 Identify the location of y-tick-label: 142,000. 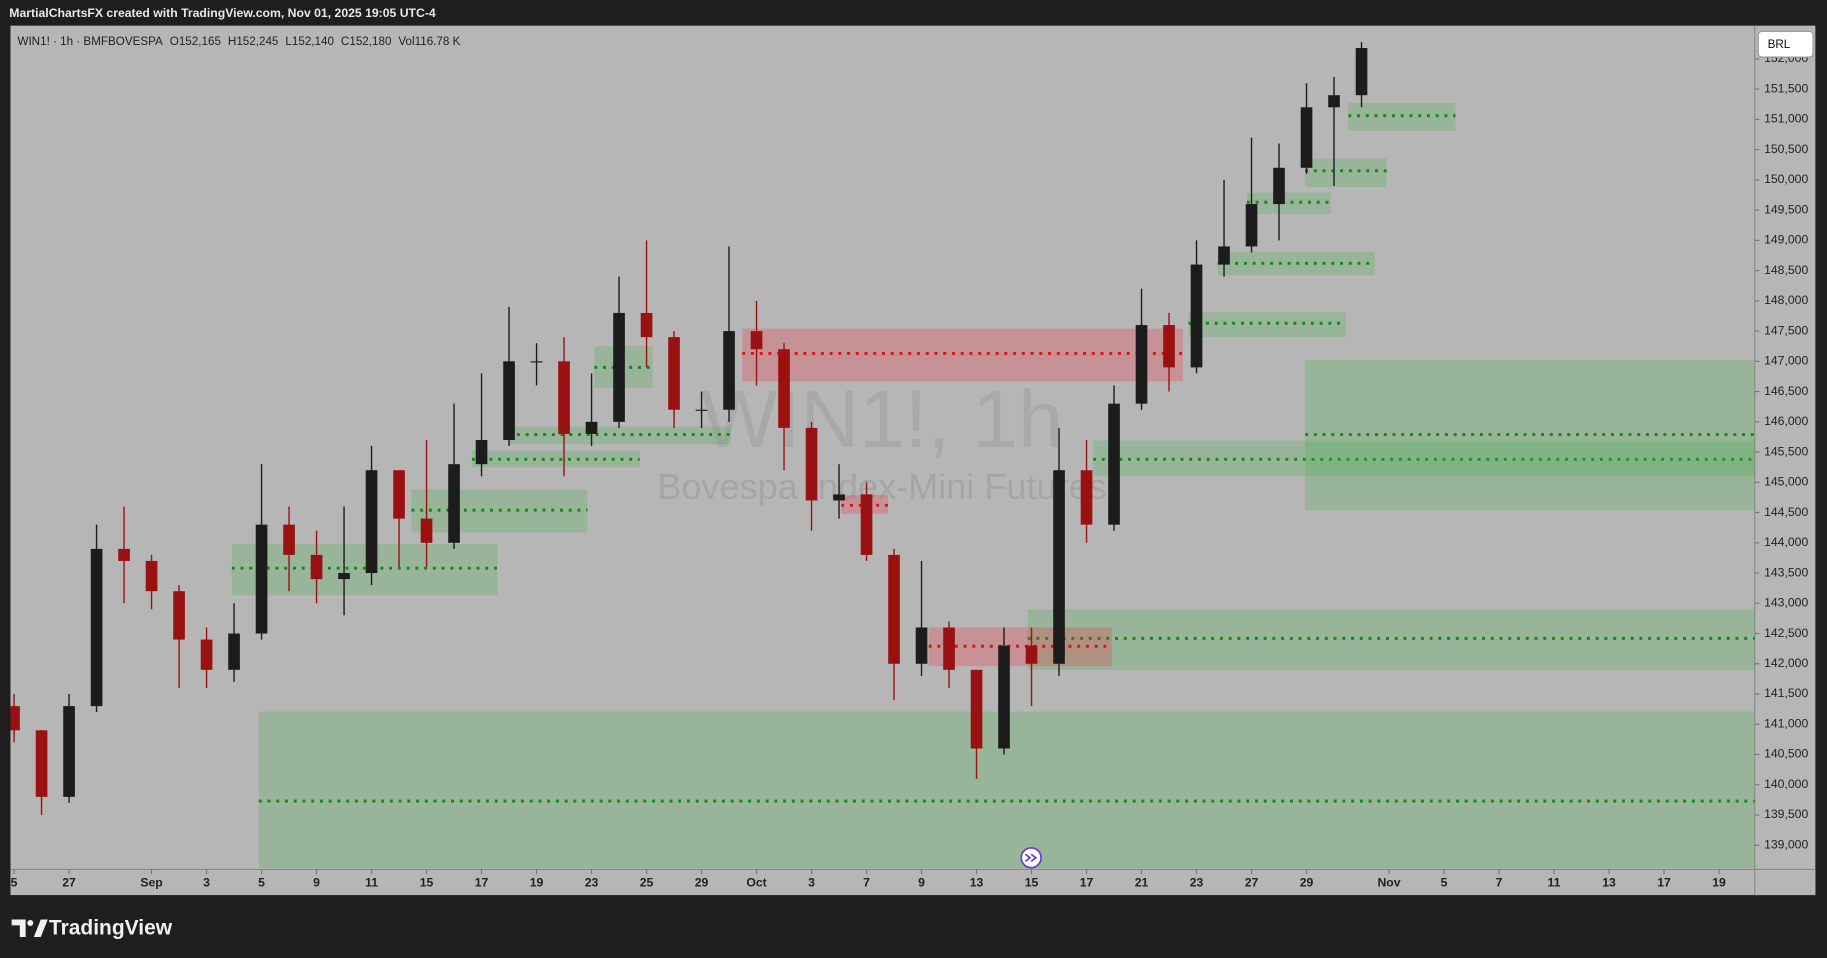
(1786, 663).